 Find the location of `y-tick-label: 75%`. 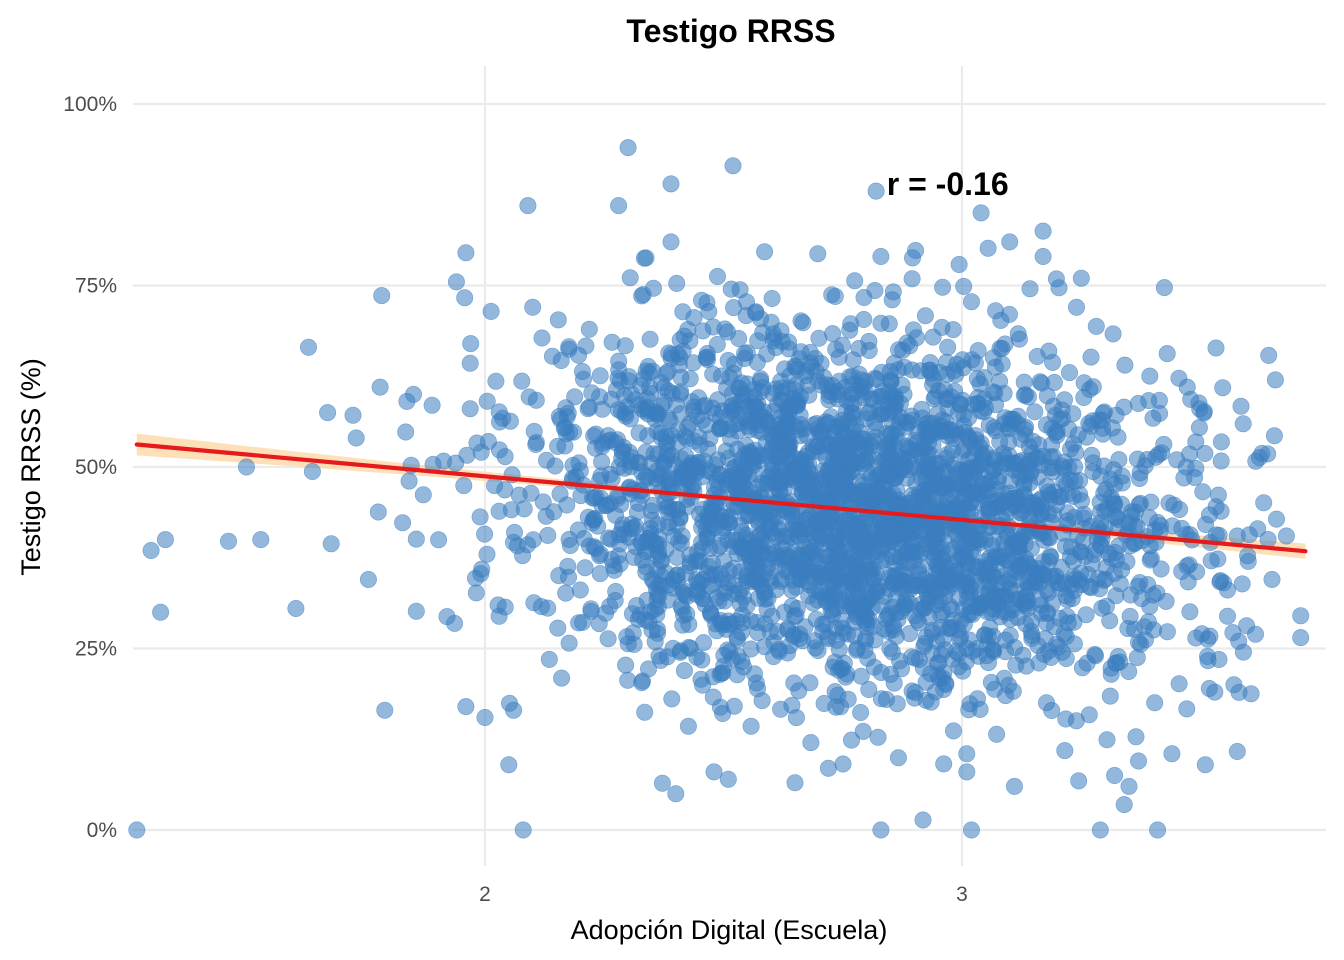

y-tick-label: 75% is located at coordinates (96, 286).